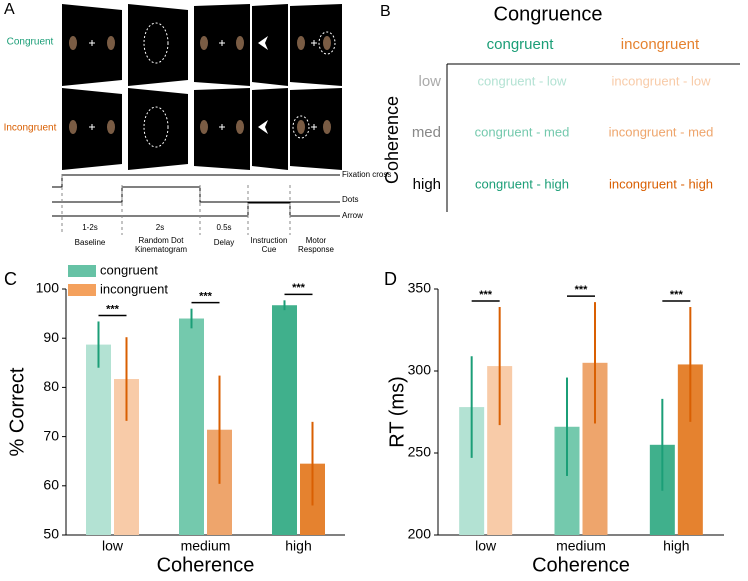 This screenshot has height=581, width=748. What do you see at coordinates (548, 14) in the screenshot?
I see `table-title: Congruence` at bounding box center [548, 14].